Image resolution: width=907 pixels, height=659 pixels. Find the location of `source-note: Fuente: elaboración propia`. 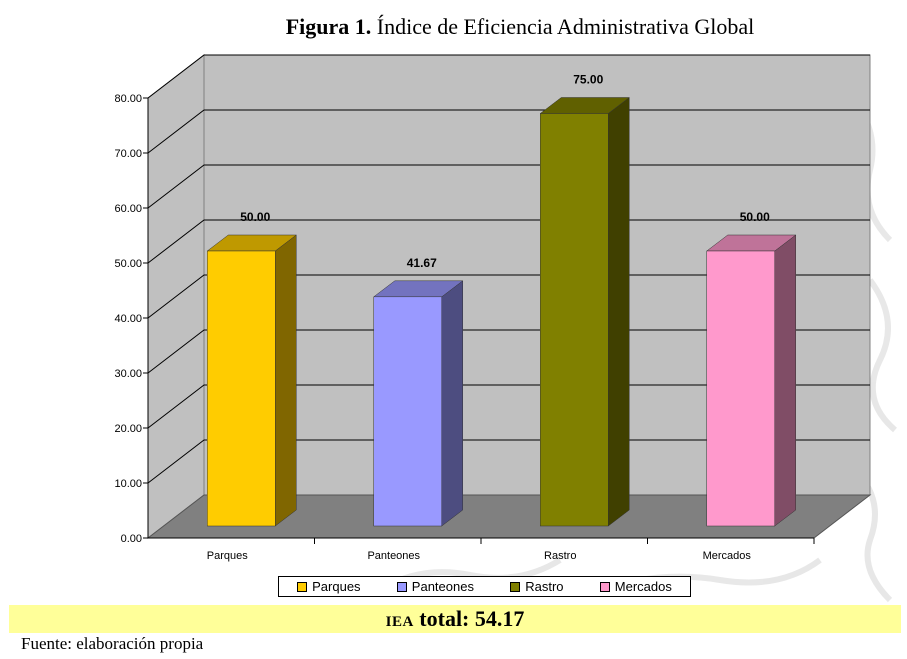

source-note: Fuente: elaboración propia is located at coordinates (112, 643).